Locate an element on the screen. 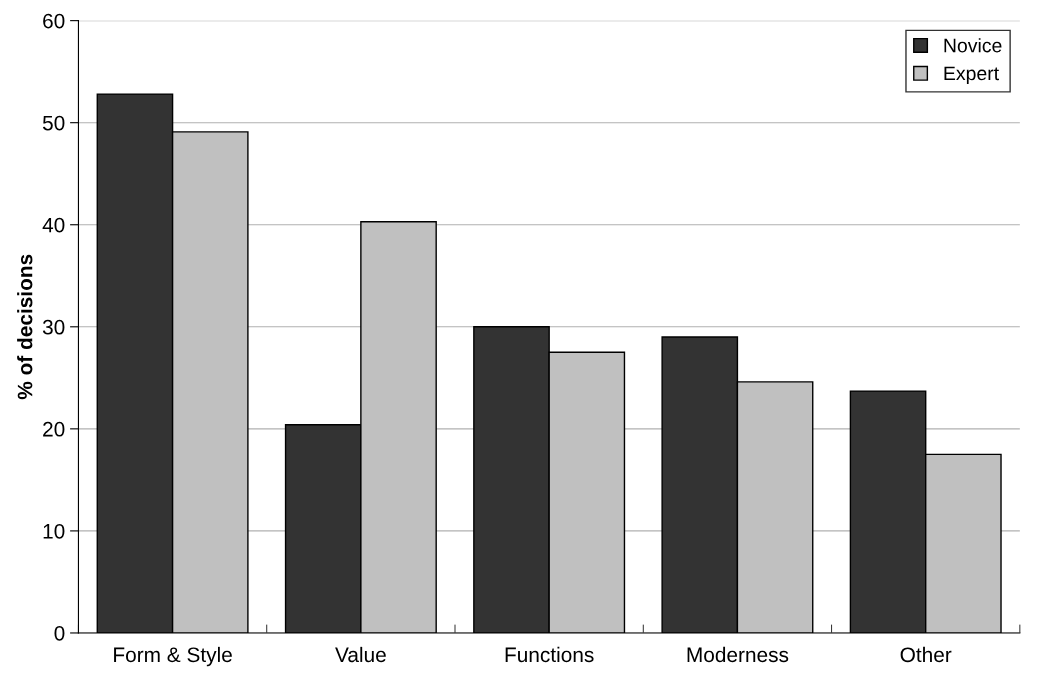 This screenshot has height=688, width=1046. x-tick-label: Value is located at coordinates (360, 654).